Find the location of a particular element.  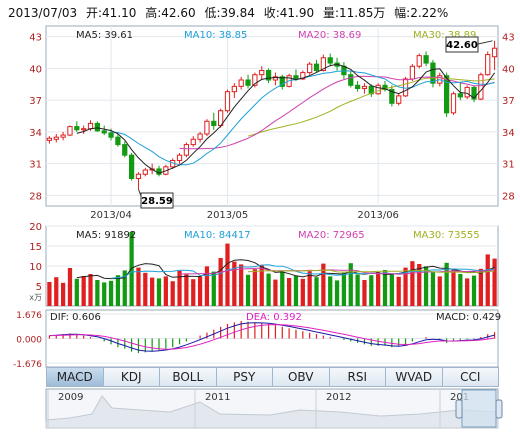

overview-right-handle is located at coordinates (499, 409).